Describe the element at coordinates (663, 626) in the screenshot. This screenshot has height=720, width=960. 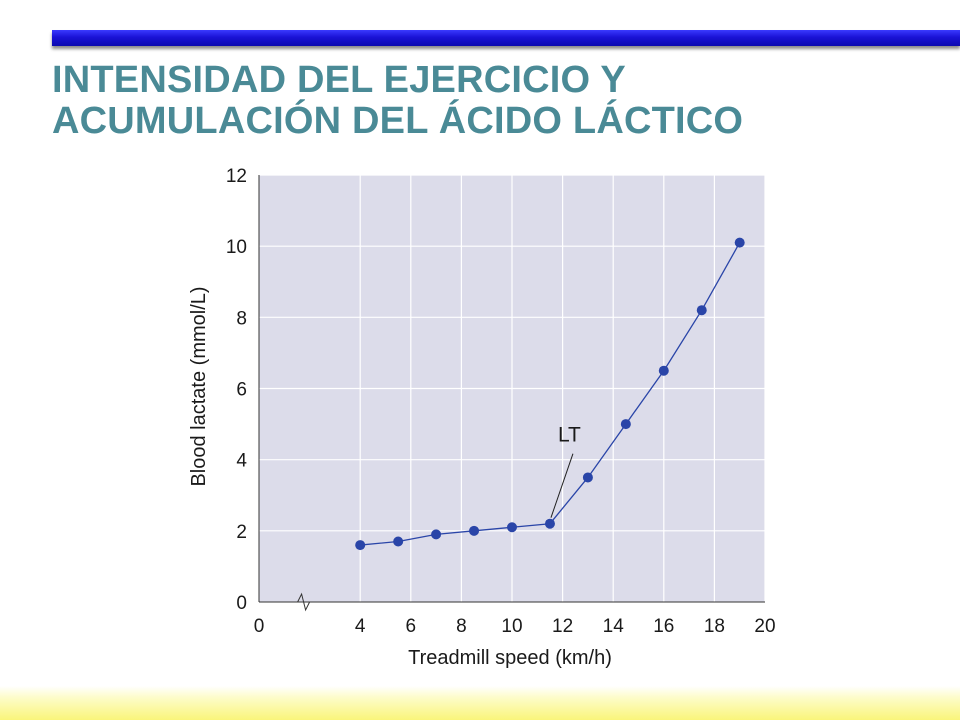
I see `x-tick-label: 16` at that location.